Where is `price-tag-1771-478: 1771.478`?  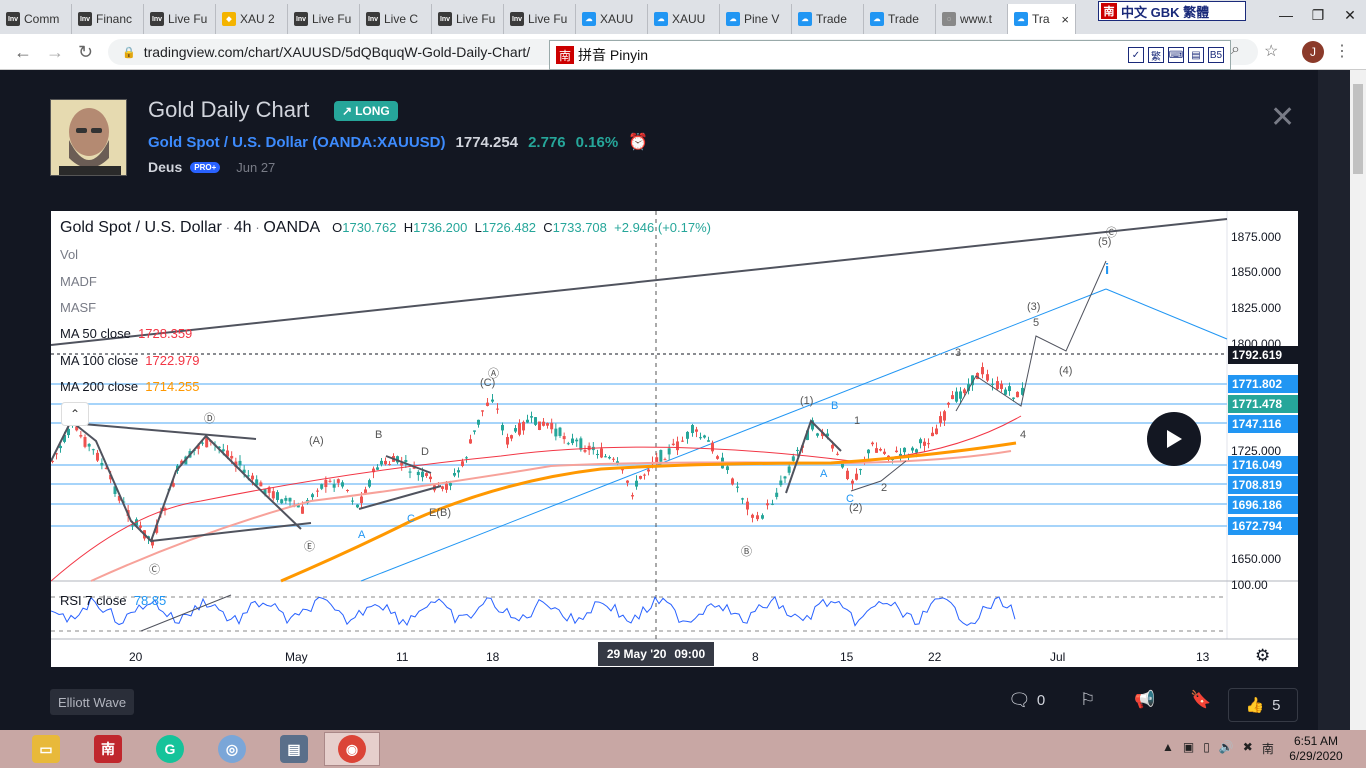
price-tag-1771-478: 1771.478 is located at coordinates (1263, 404).